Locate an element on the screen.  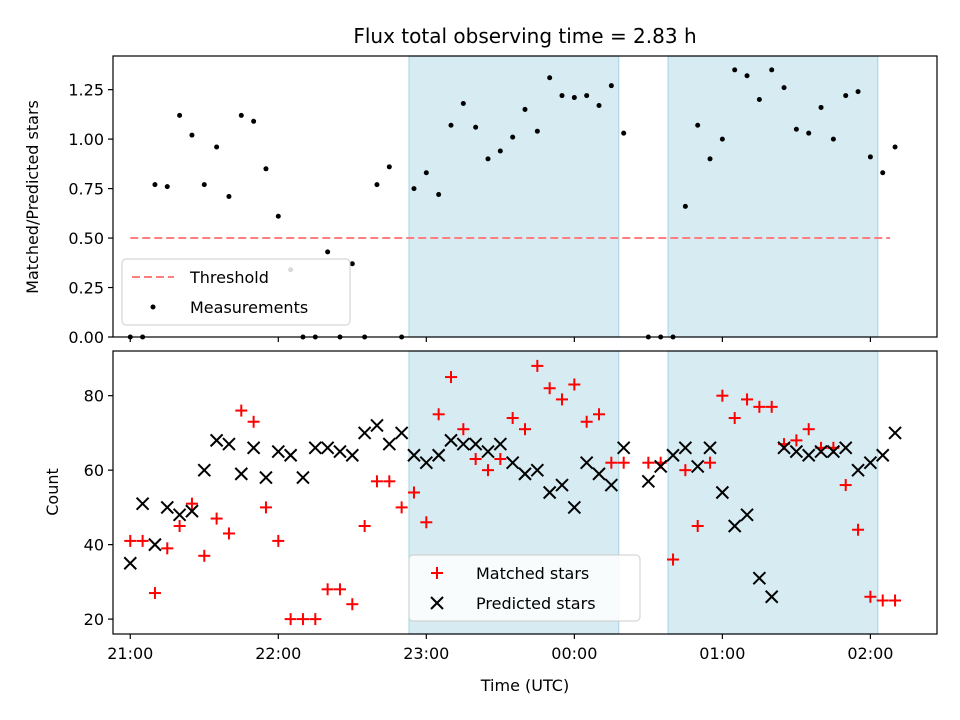
threshold-legend-label: Threshold is located at coordinates (229, 277).